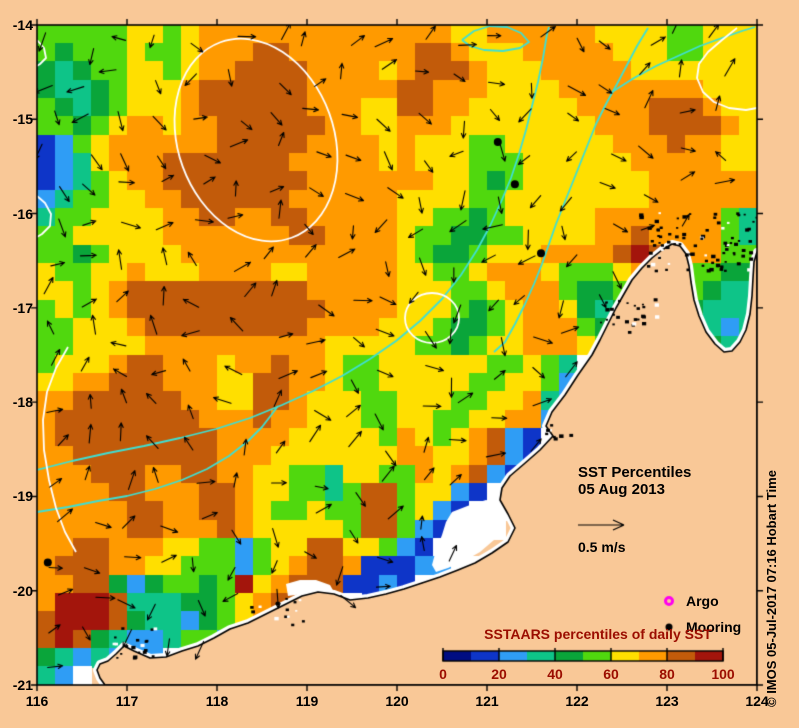 The image size is (799, 728). Describe the element at coordinates (702, 601) in the screenshot. I see `legend-label-argo: Argo` at that location.